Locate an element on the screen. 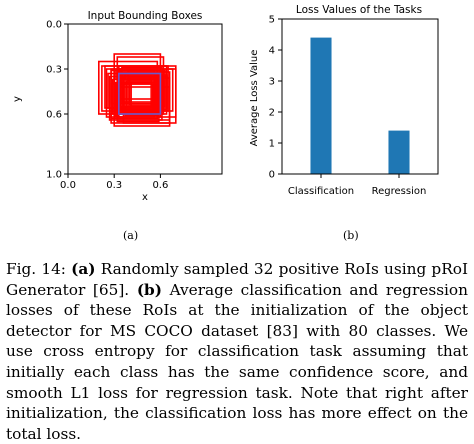 The height and width of the screenshot is (444, 474). bbox-y-tick-label: 1.0 is located at coordinates (54, 175).